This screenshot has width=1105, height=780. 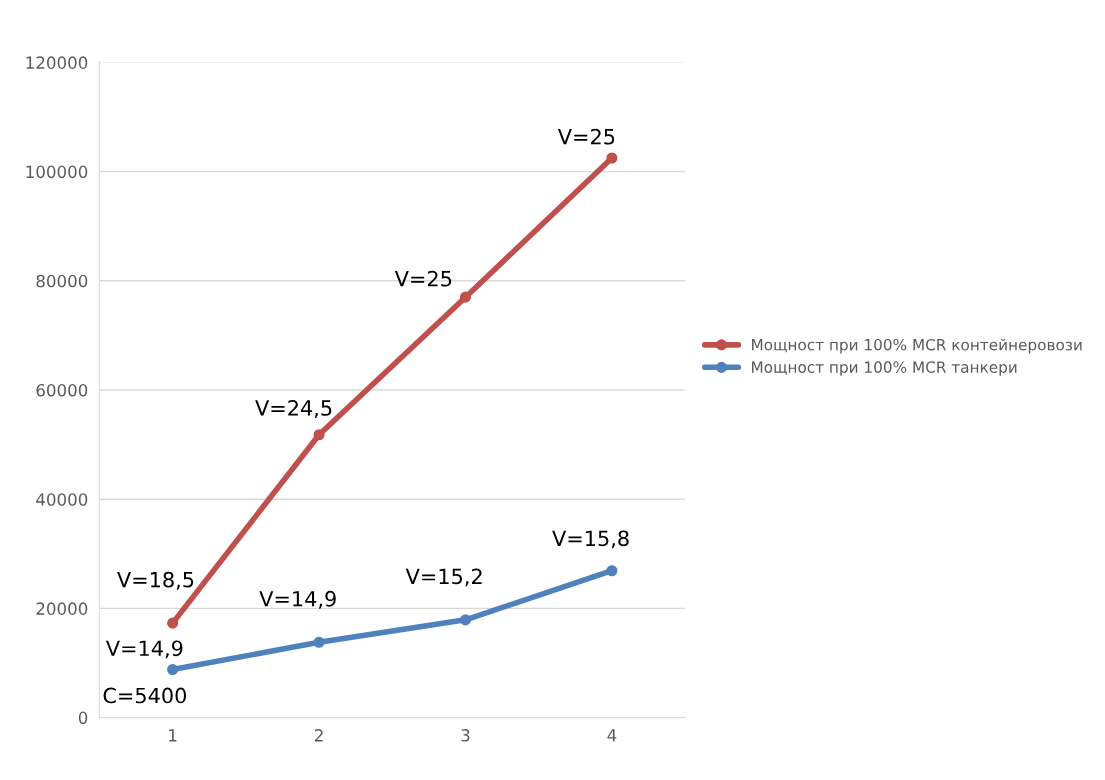 I want to click on legend-label: Мощност при 100% MCR контейнеровози, so click(x=917, y=346).